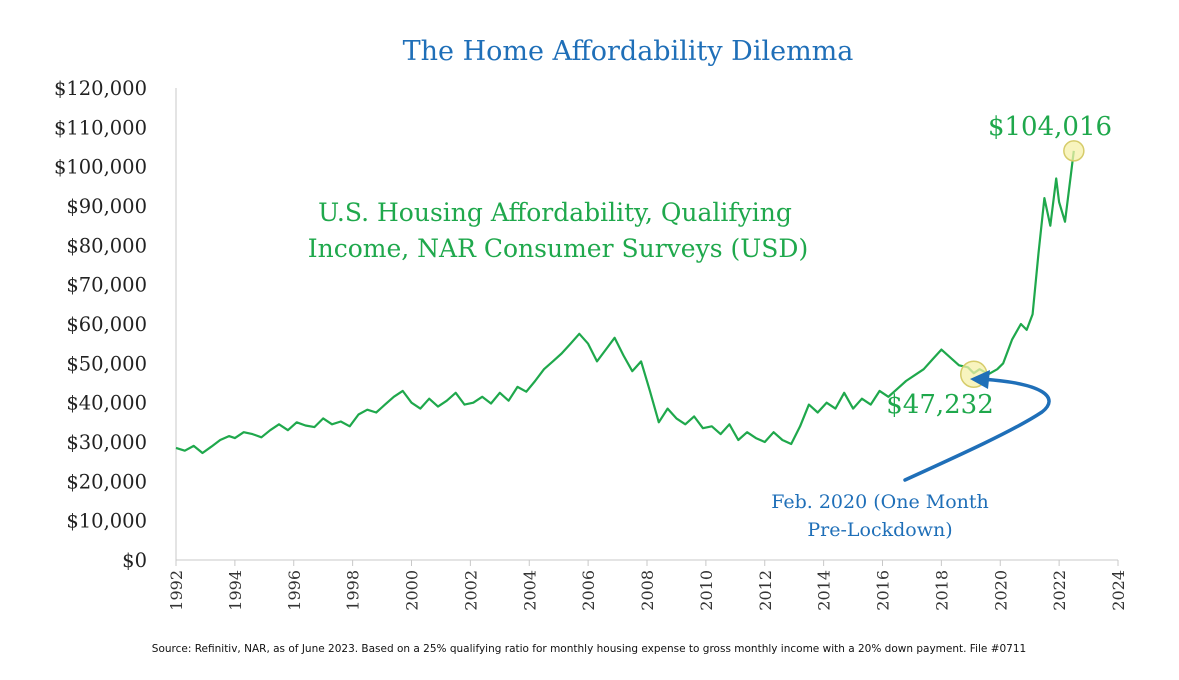 The image size is (1179, 680). What do you see at coordinates (106, 481) in the screenshot?
I see `y-tick-label: $20,000` at bounding box center [106, 481].